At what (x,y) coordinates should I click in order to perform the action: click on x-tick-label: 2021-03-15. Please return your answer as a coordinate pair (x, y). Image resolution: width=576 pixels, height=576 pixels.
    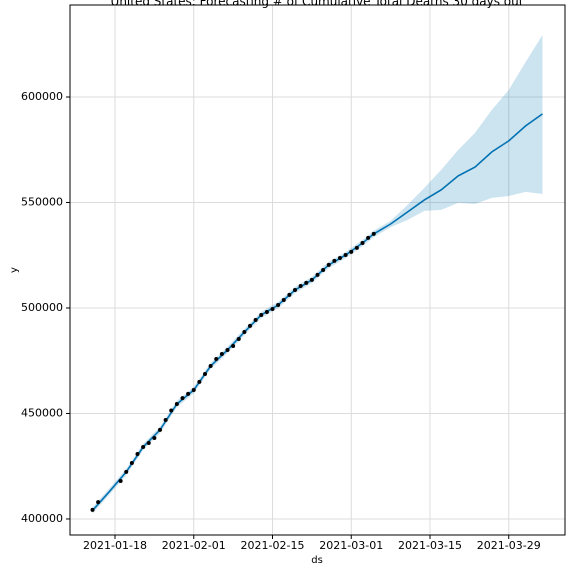
    Looking at the image, I should click on (430, 545).